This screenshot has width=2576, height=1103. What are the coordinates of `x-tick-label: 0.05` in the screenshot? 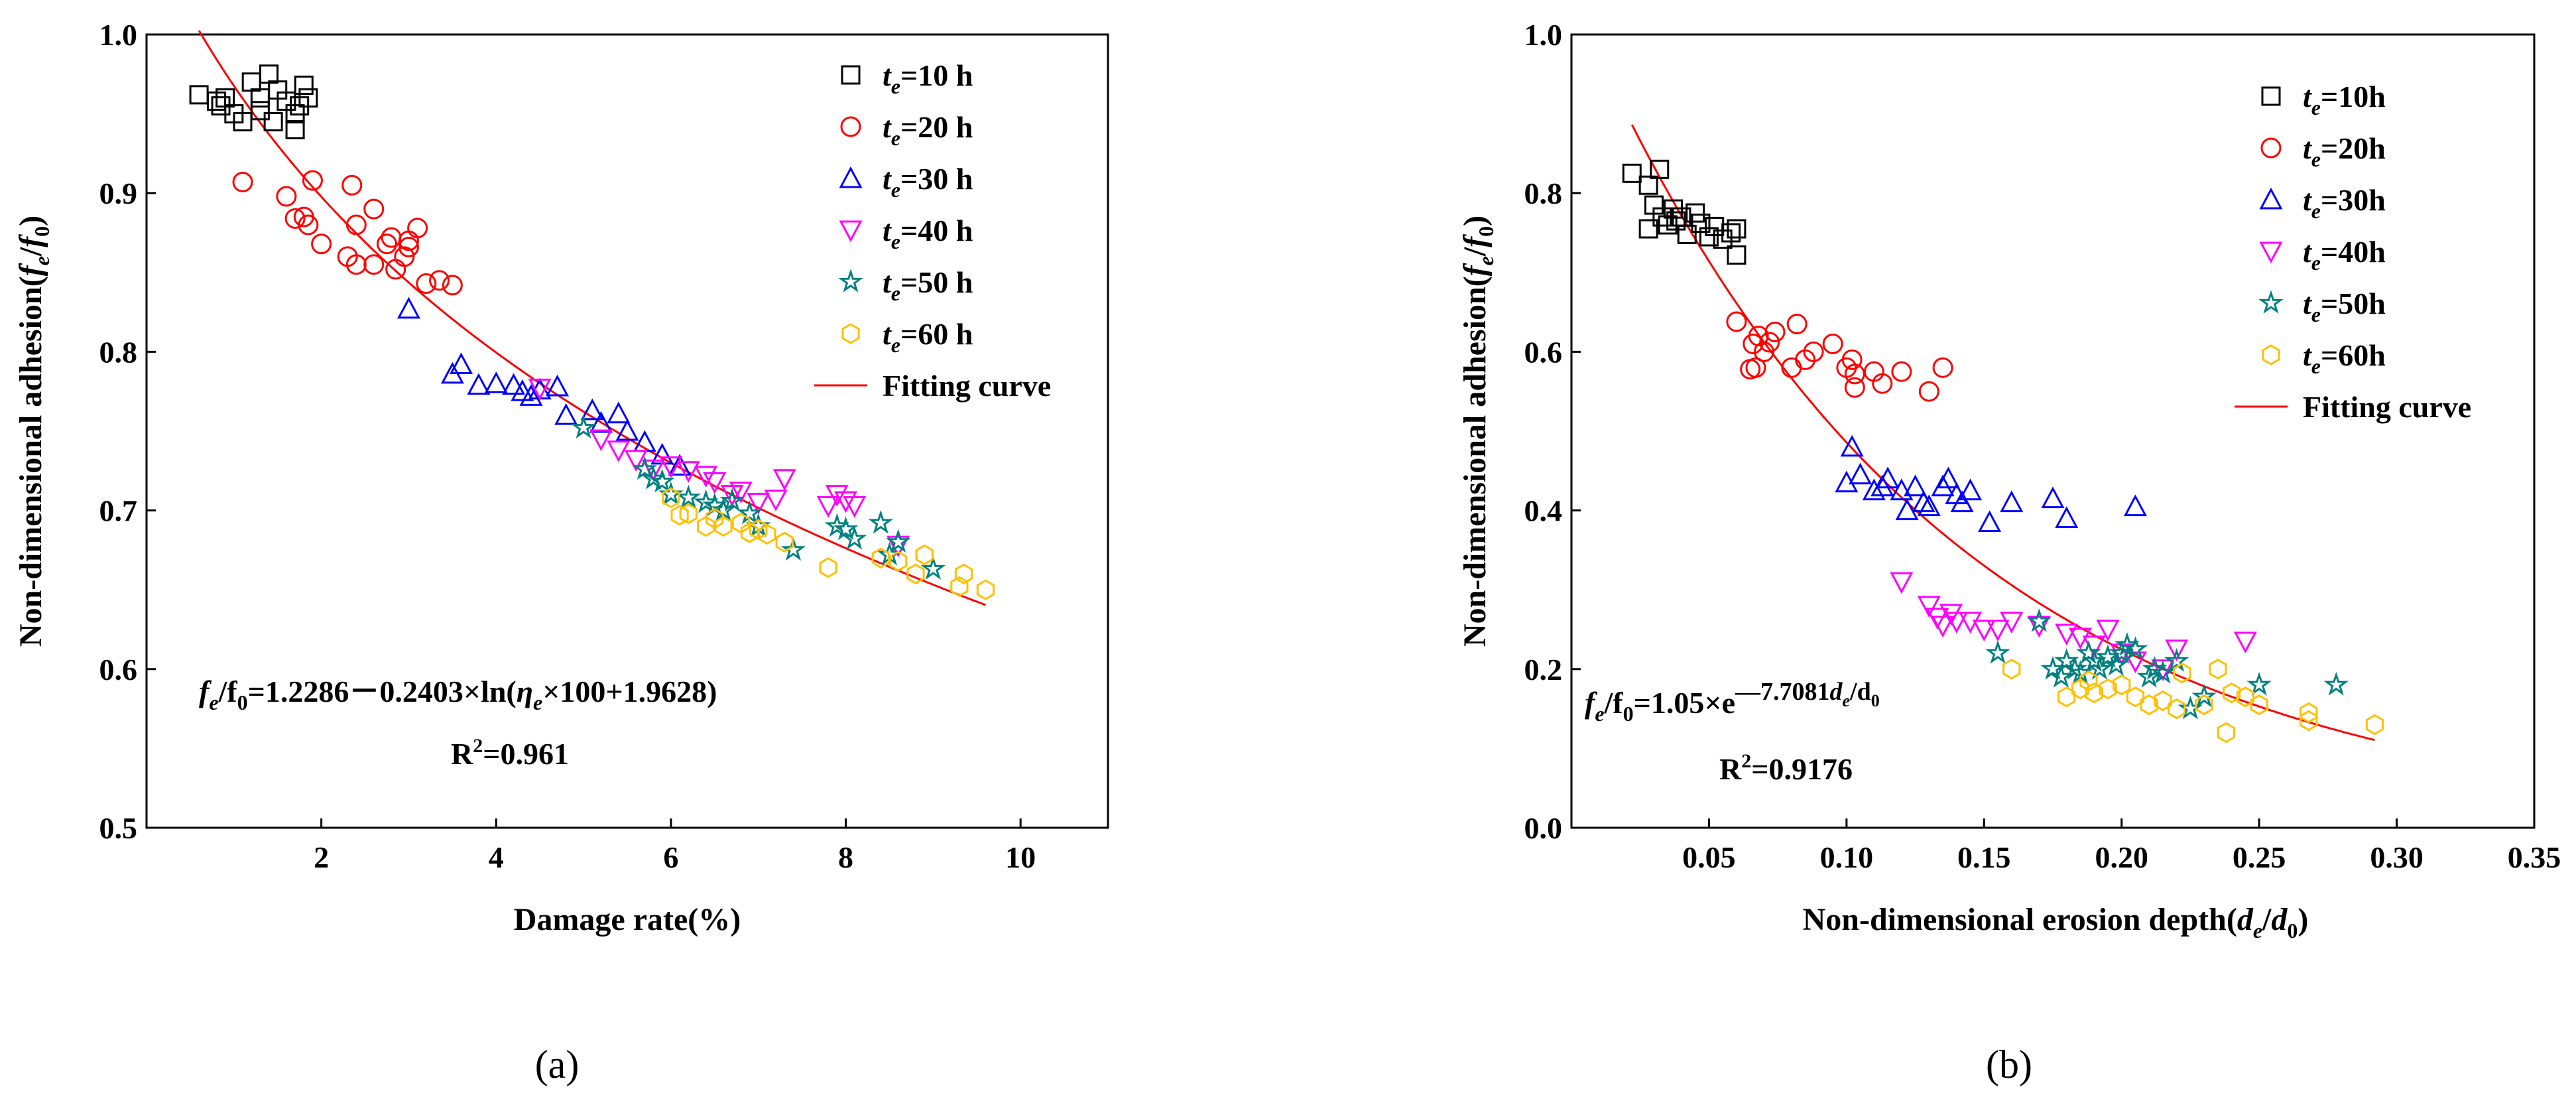 It's located at (1709, 857).